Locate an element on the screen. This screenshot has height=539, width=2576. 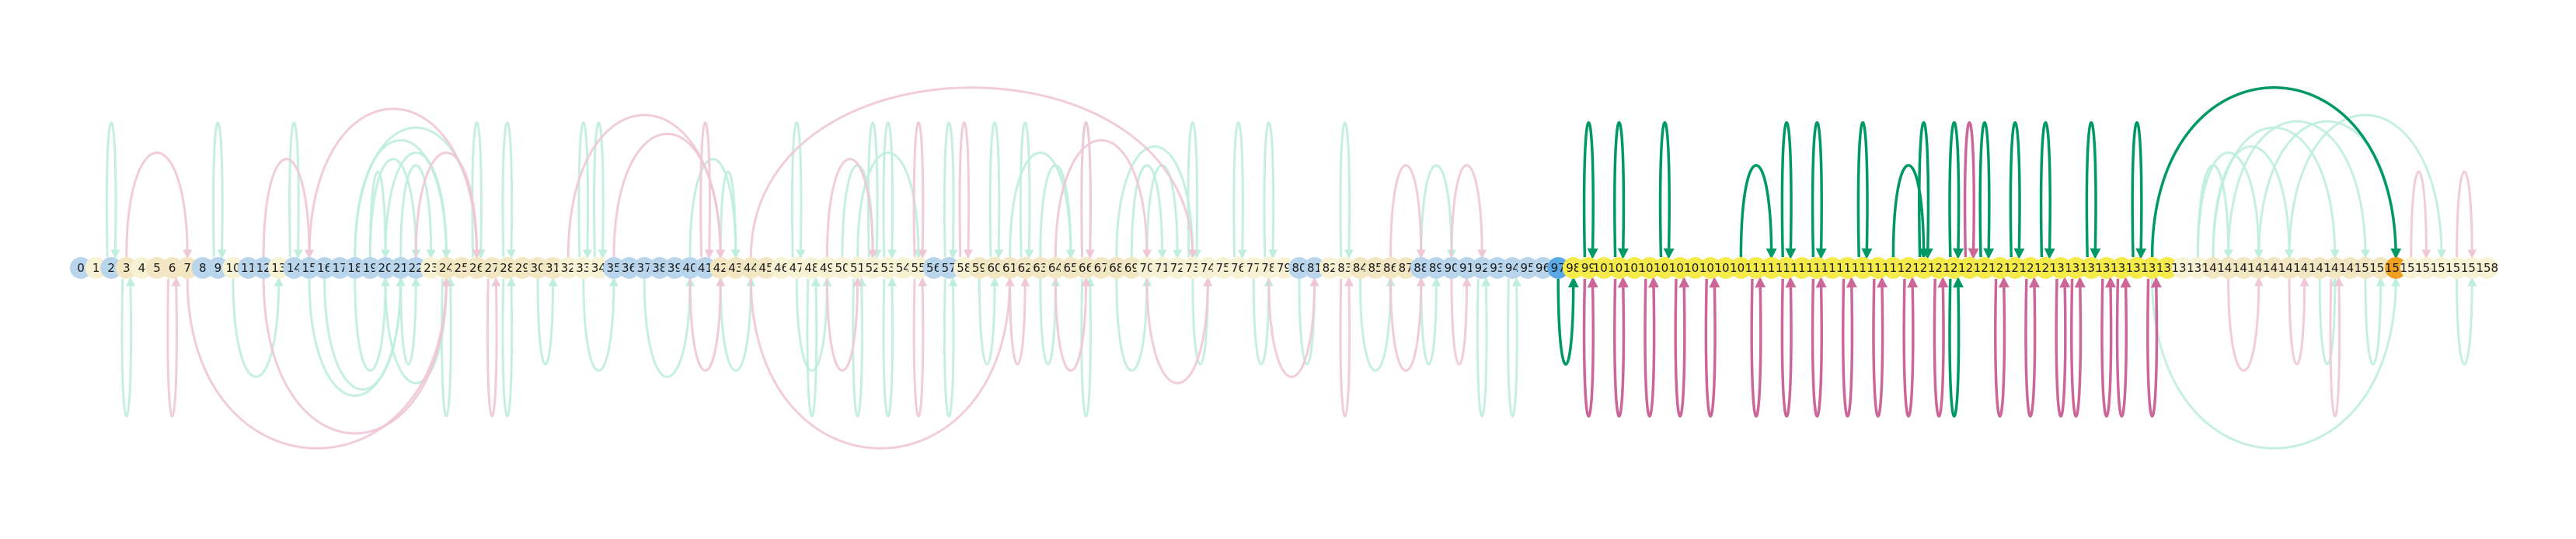
token-node: 35 is located at coordinates (614, 268).